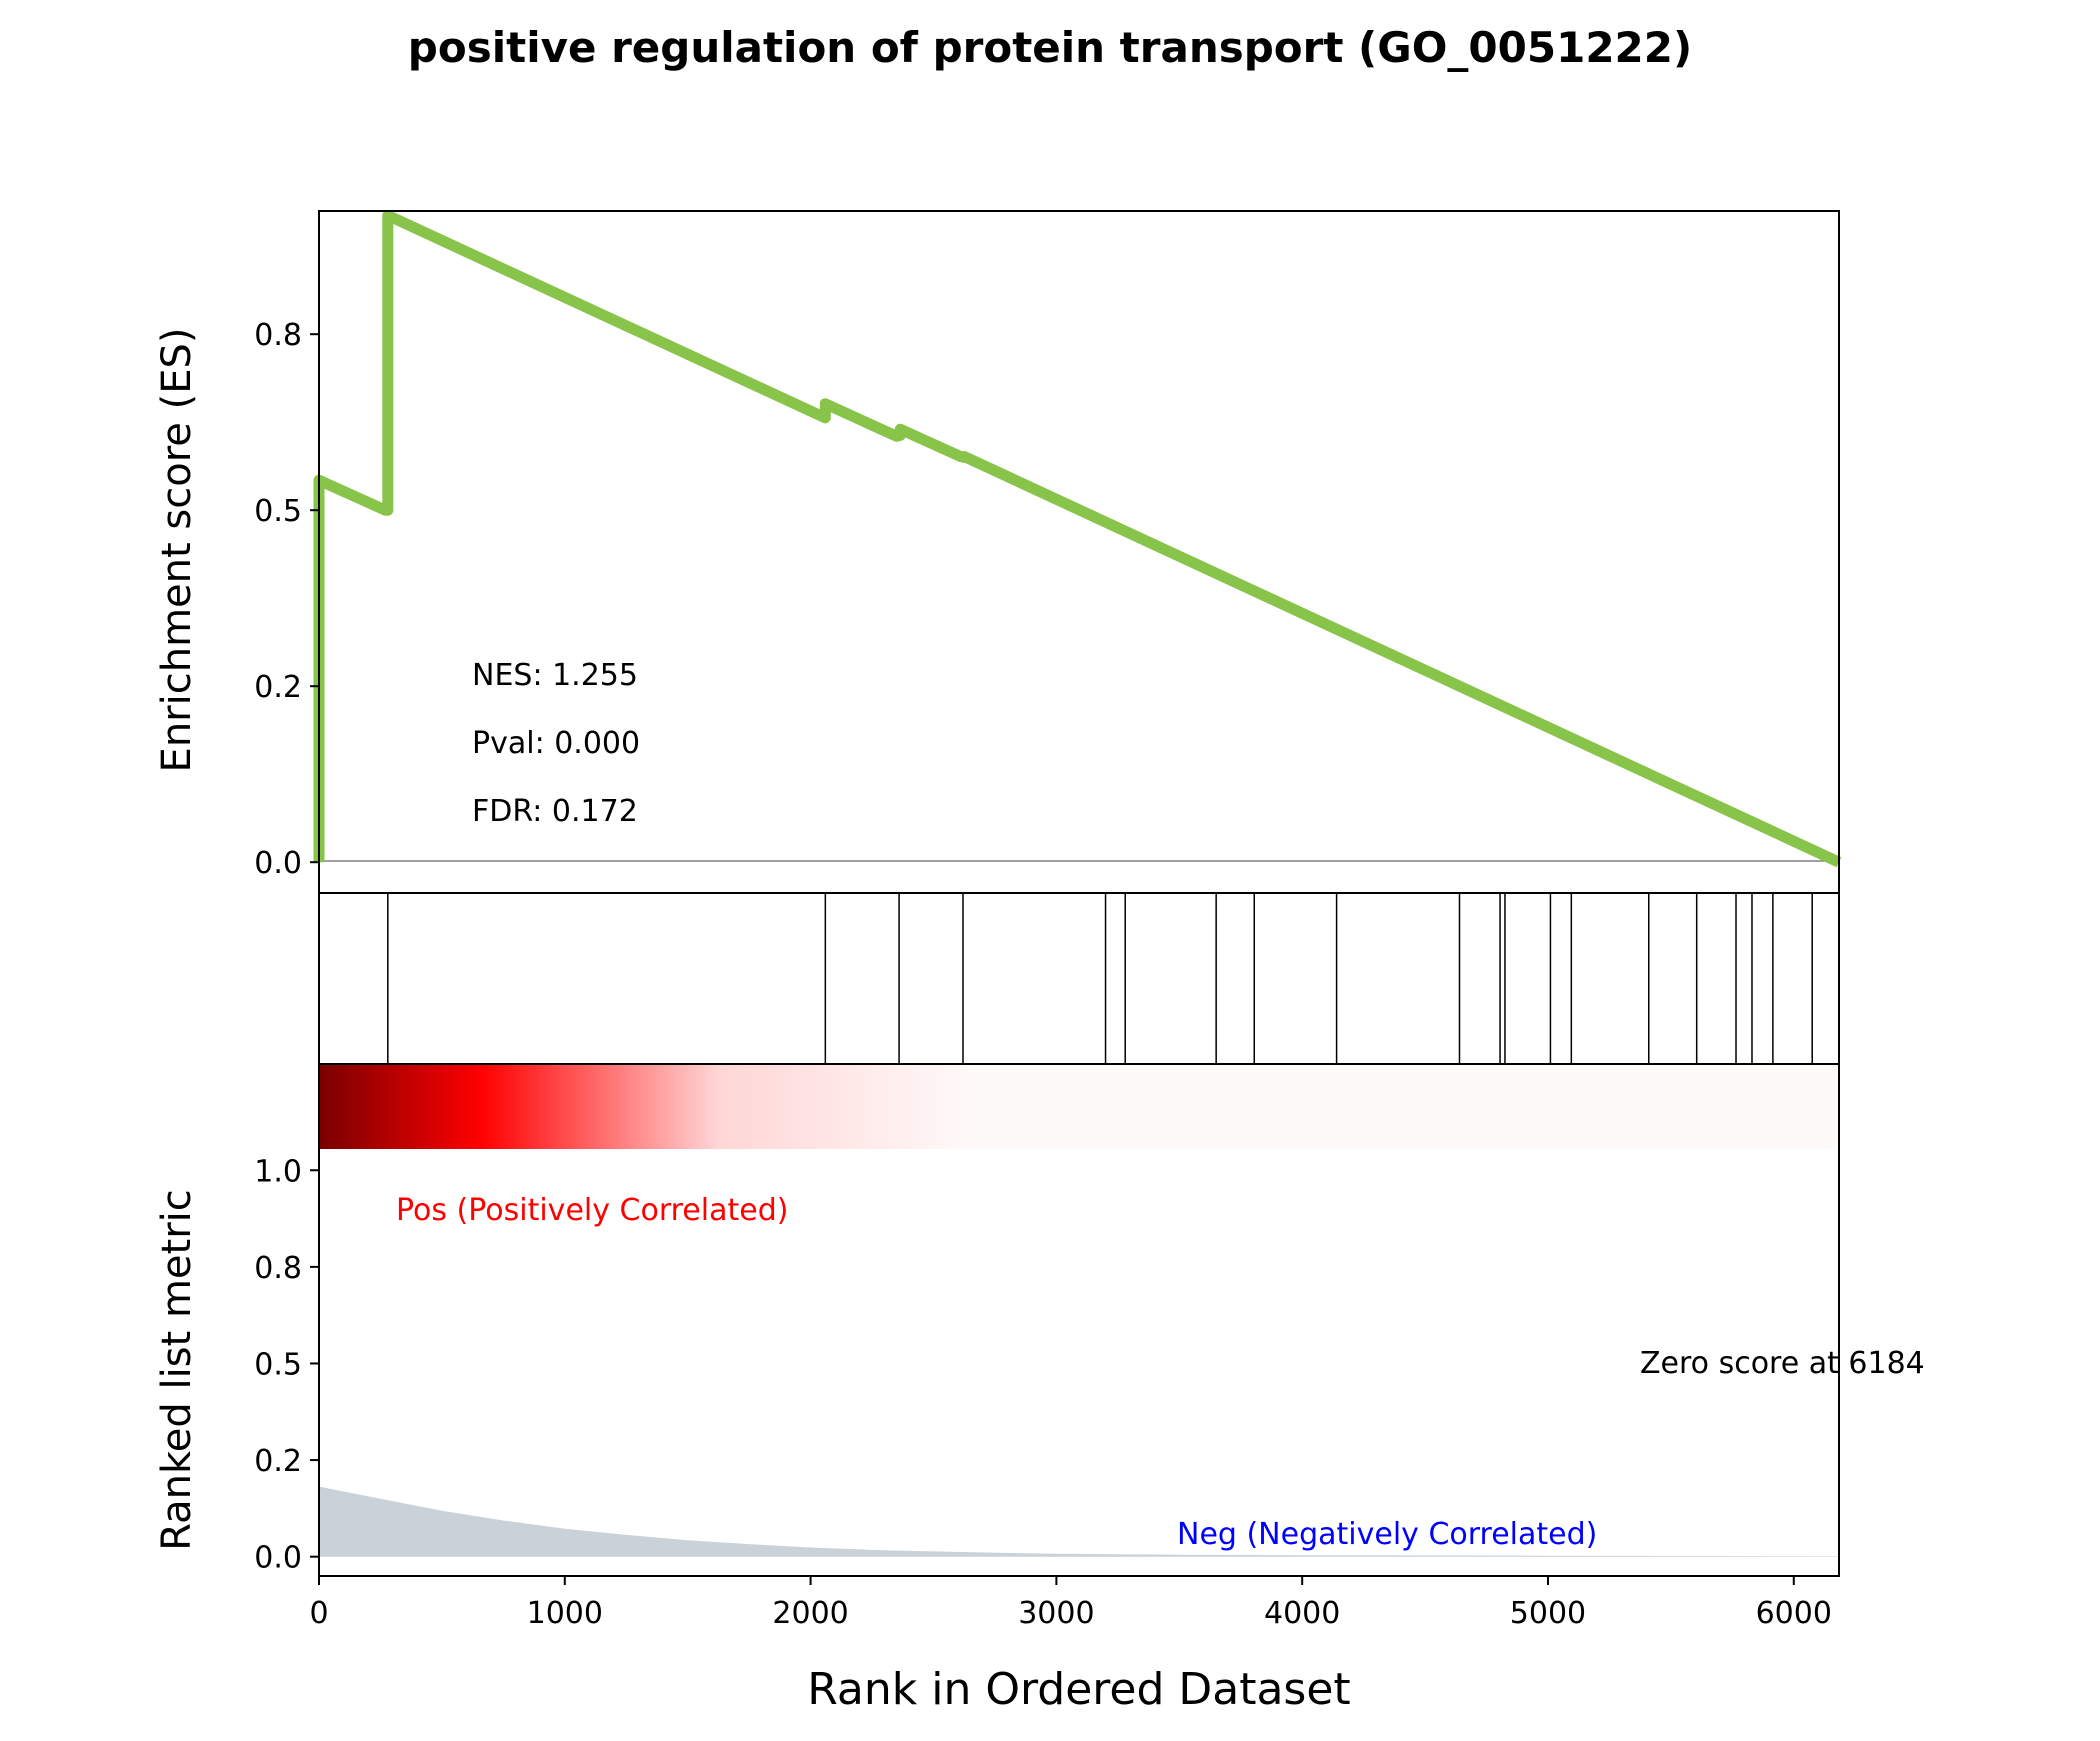 This screenshot has height=1741, width=2100. Describe the element at coordinates (1056, 1613) in the screenshot. I see `x-tick-label: 3000` at that location.